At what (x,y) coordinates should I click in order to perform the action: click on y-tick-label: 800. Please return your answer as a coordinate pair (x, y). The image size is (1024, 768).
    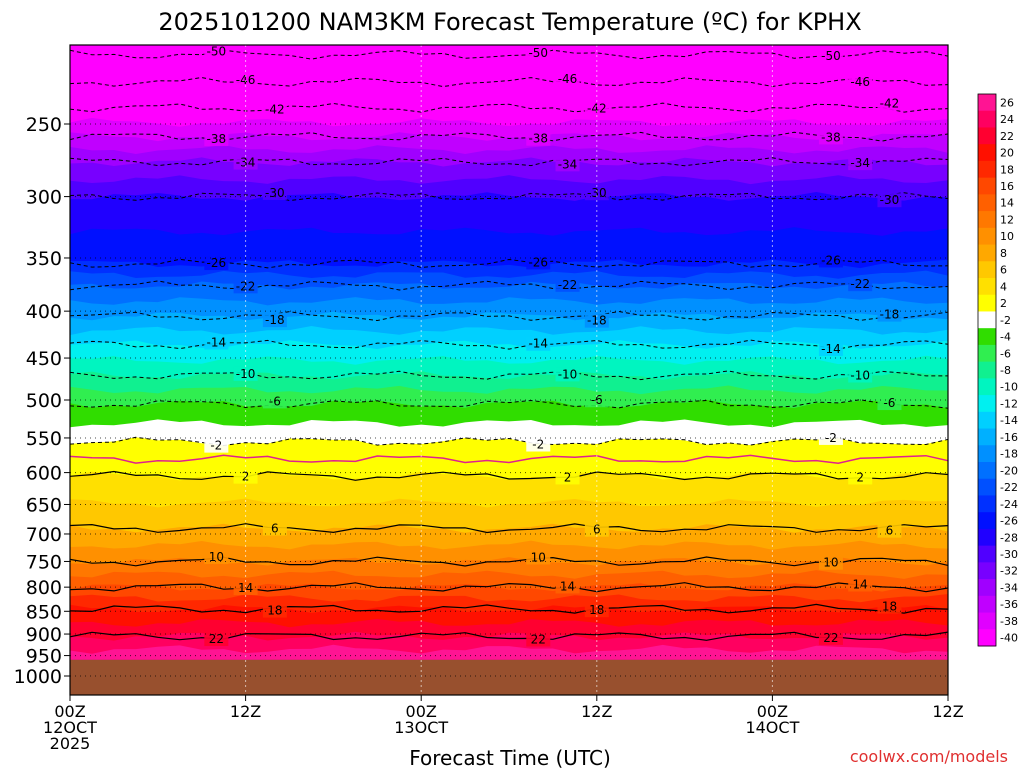
    Looking at the image, I should click on (44, 588).